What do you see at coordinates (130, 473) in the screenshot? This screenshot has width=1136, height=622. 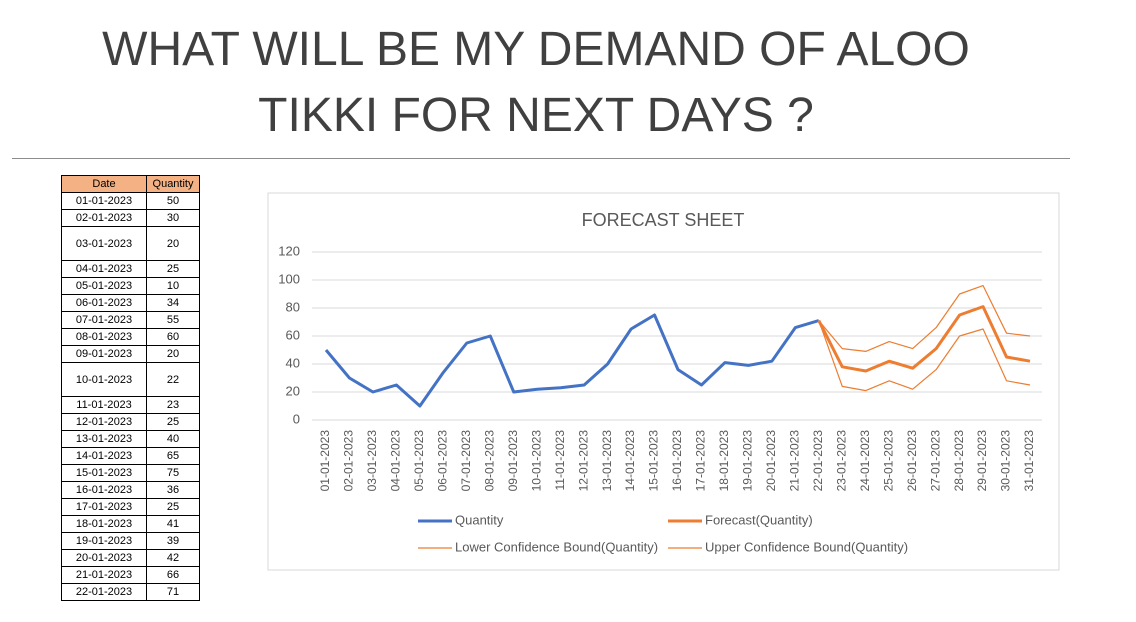 I see `table-row: 15-01-2023 75` at bounding box center [130, 473].